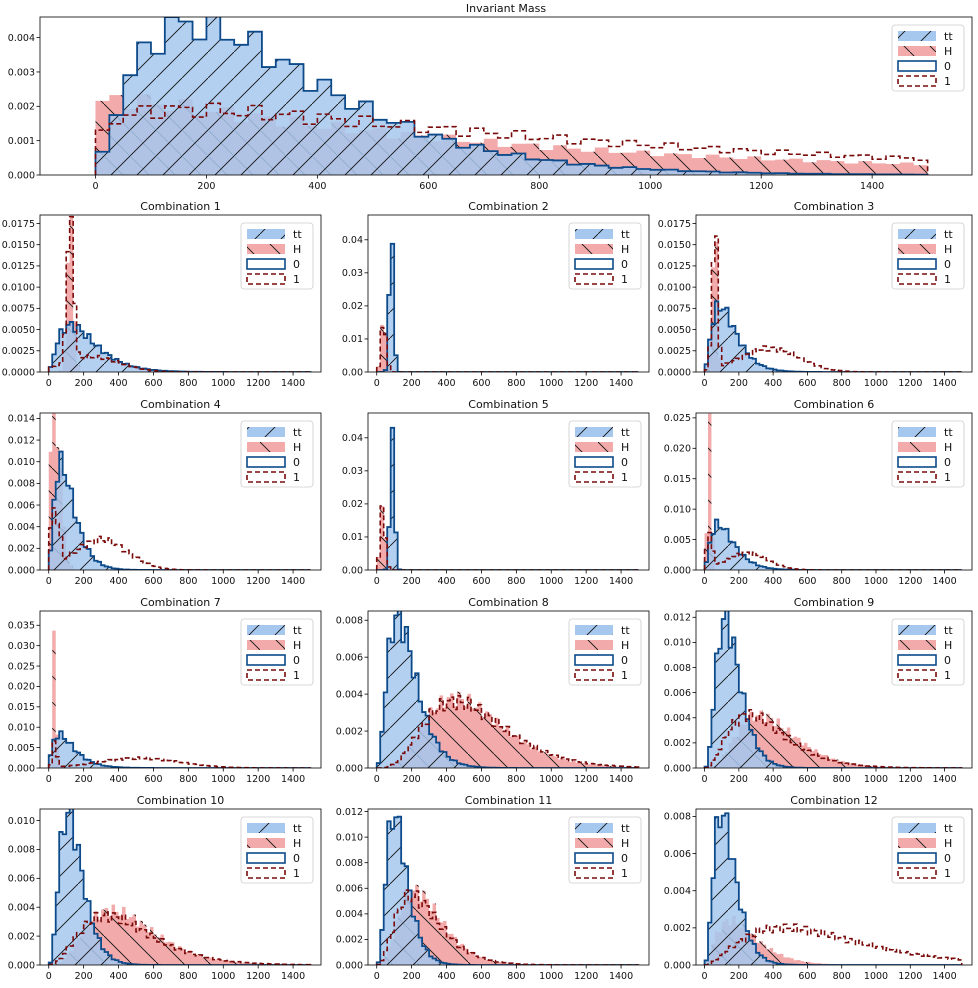 This screenshot has height=988, width=978. What do you see at coordinates (352, 570) in the screenshot?
I see `y-tick-label: 0.00` at bounding box center [352, 570].